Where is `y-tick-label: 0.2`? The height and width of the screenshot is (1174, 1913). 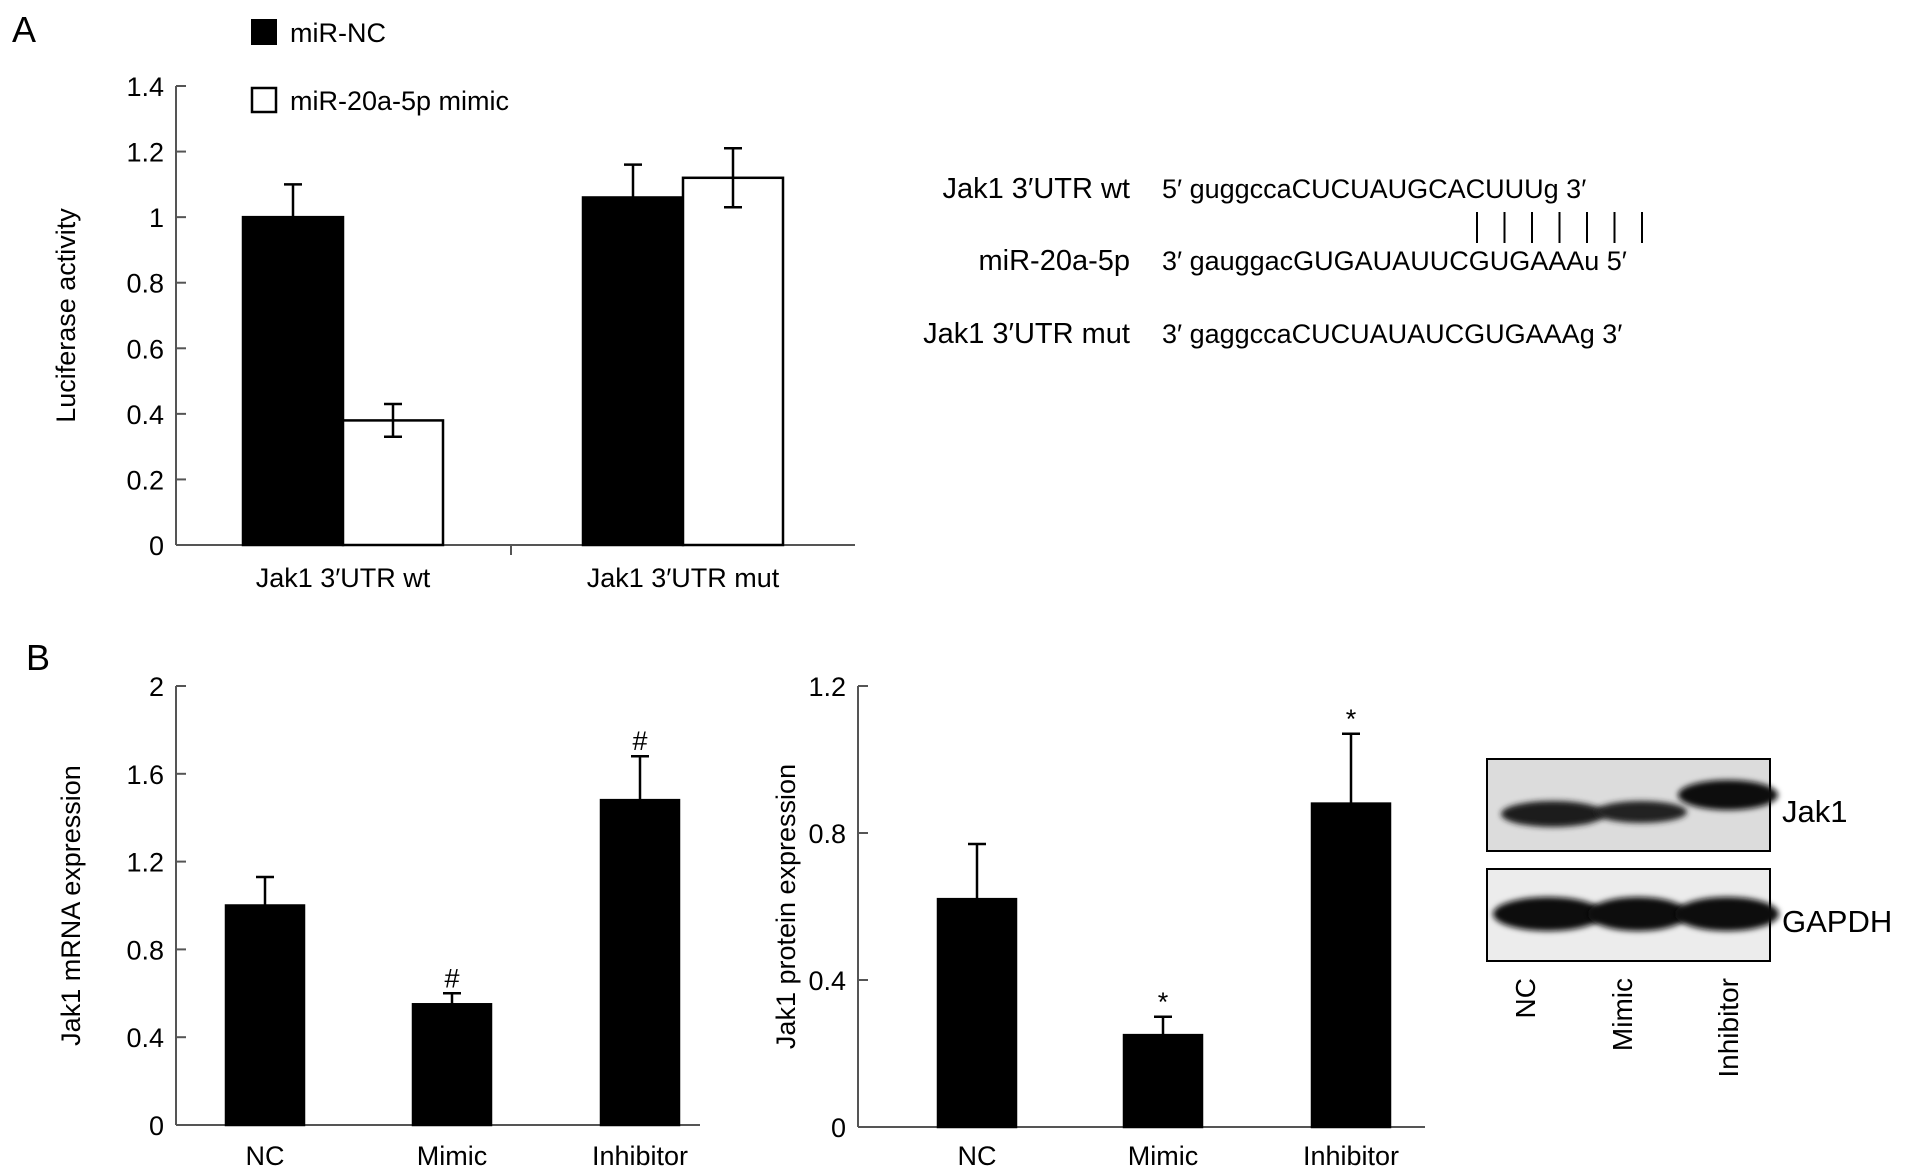
y-tick-label: 0.2 is located at coordinates (145, 480).